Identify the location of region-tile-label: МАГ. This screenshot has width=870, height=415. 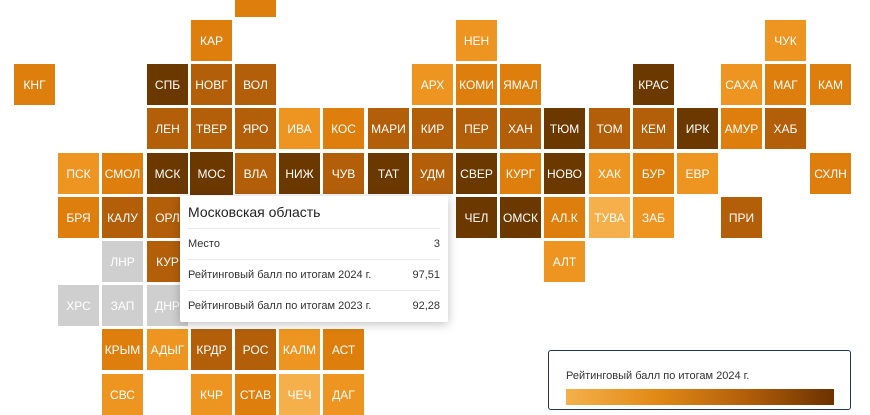
(785, 84).